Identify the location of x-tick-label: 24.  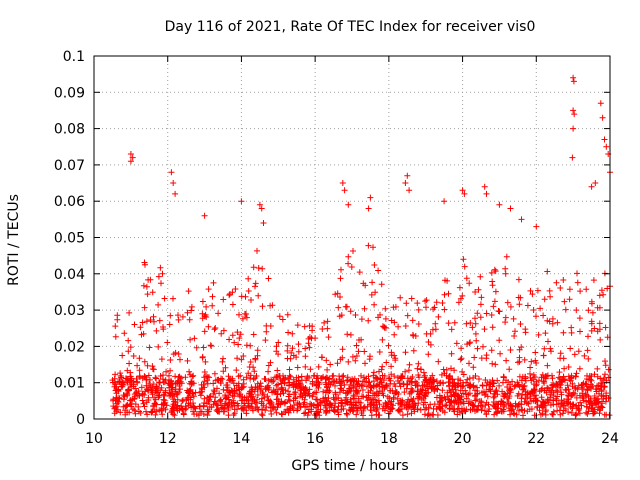
(610, 439).